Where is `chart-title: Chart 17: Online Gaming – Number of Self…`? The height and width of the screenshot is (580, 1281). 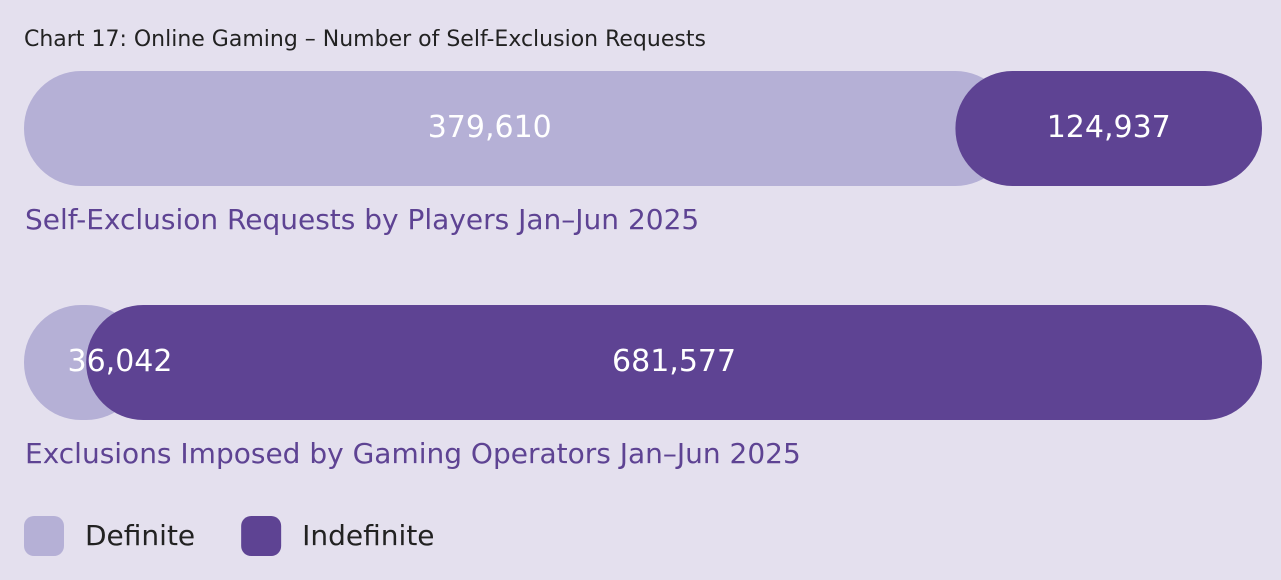 chart-title: Chart 17: Online Gaming – Number of Self… is located at coordinates (365, 39).